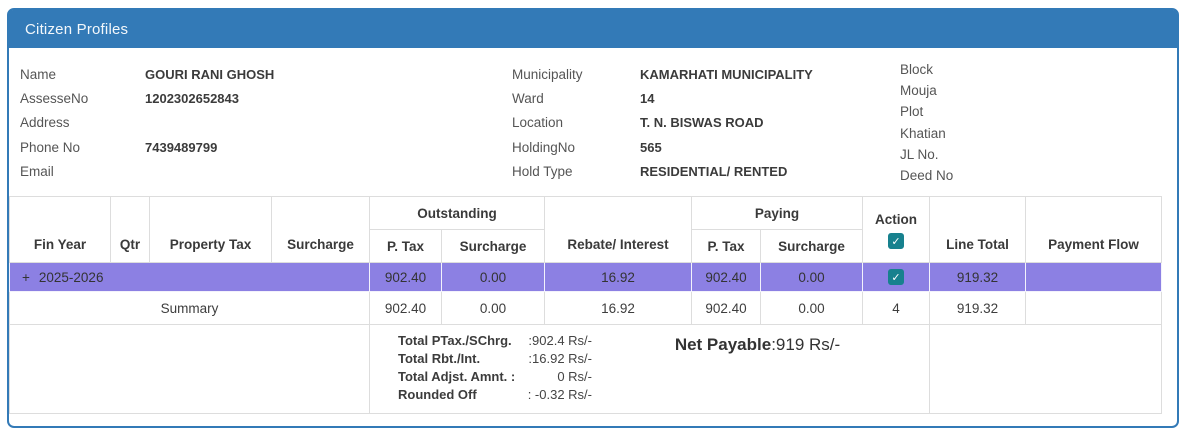 The height and width of the screenshot is (439, 1186). I want to click on total-adjst-amnt-value: 0 Rs/-, so click(574, 376).